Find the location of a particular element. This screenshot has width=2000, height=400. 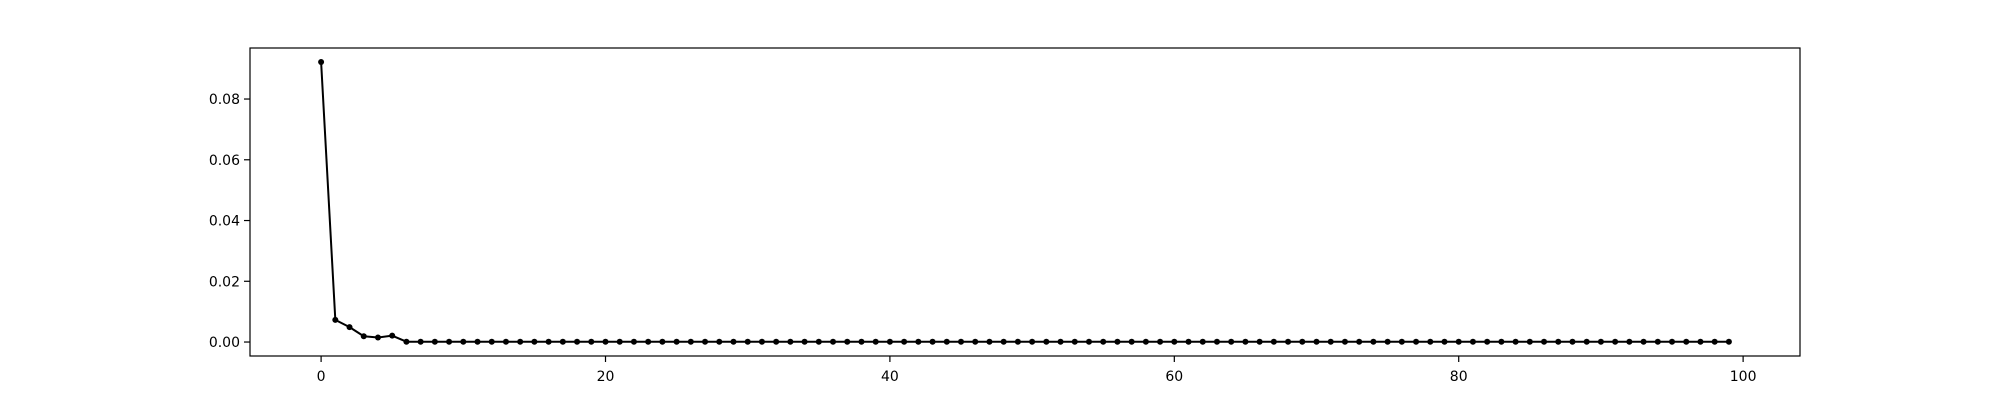

x-tick-label: 100 is located at coordinates (1743, 377).